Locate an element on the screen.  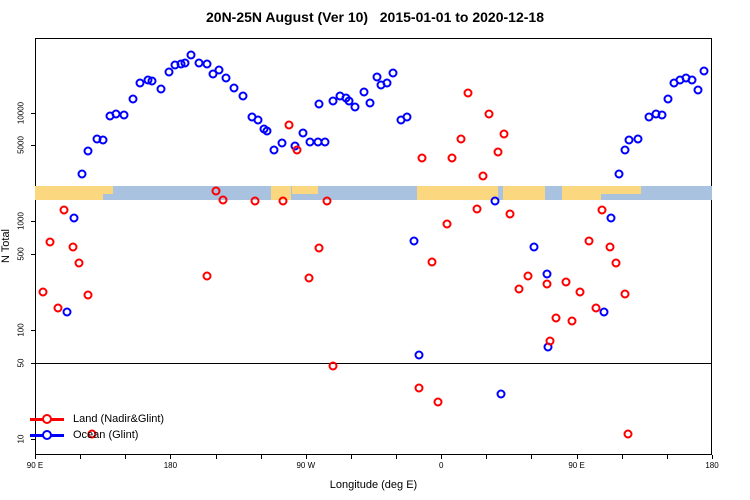
x-axis-tick-label: 0 is located at coordinates (441, 465).